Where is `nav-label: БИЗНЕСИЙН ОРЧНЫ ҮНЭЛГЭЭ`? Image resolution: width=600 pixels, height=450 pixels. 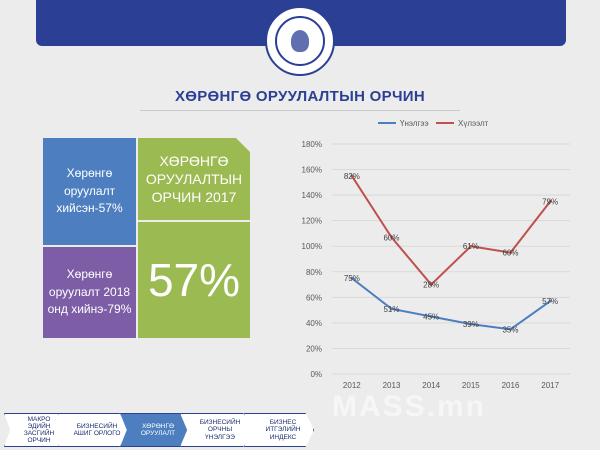 nav-label: БИЗНЕСИЙН ОРЧНЫ ҮНЭЛГЭЭ is located at coordinates (220, 430).